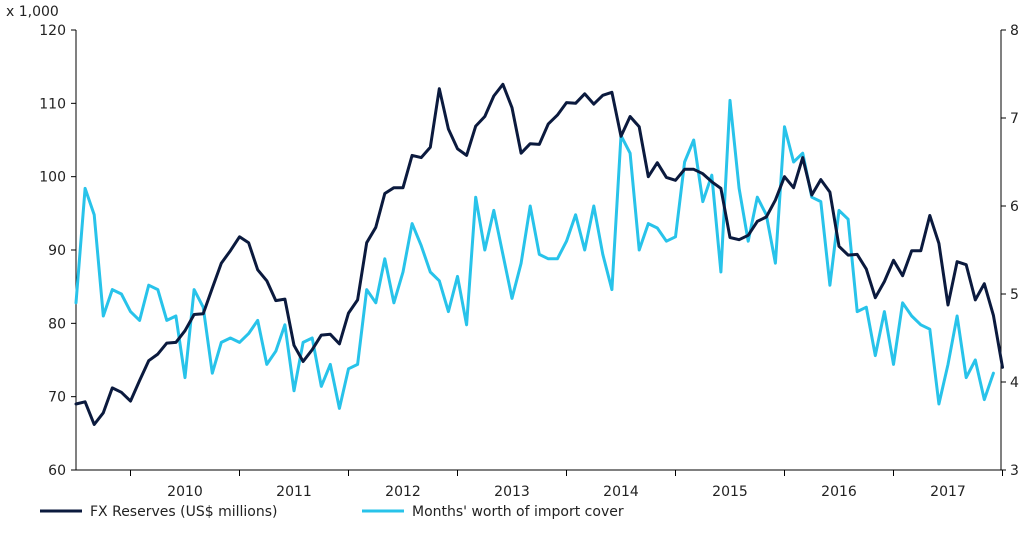 The image size is (1024, 536). What do you see at coordinates (52, 178) in the screenshot?
I see `left-tick-label: 100` at bounding box center [52, 178].